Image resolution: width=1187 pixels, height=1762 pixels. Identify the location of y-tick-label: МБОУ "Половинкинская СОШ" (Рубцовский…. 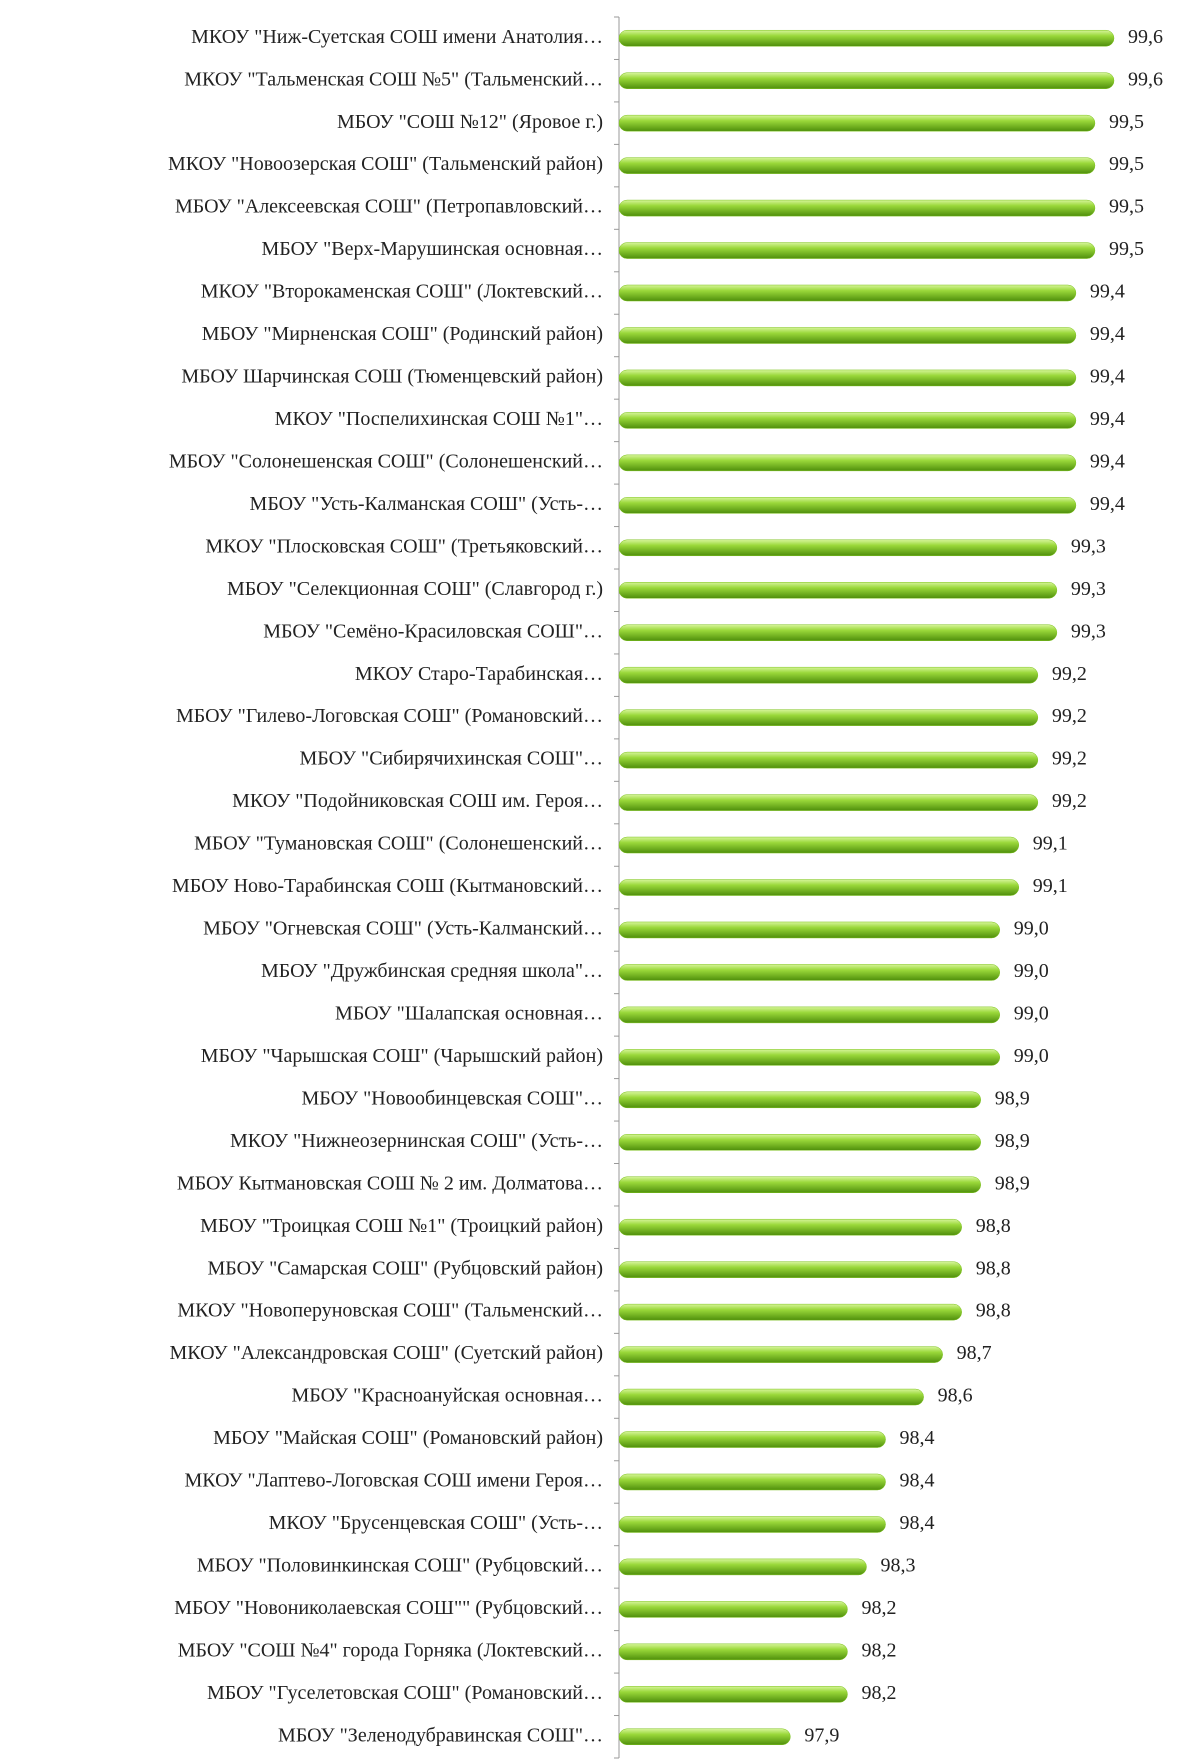
(400, 1566).